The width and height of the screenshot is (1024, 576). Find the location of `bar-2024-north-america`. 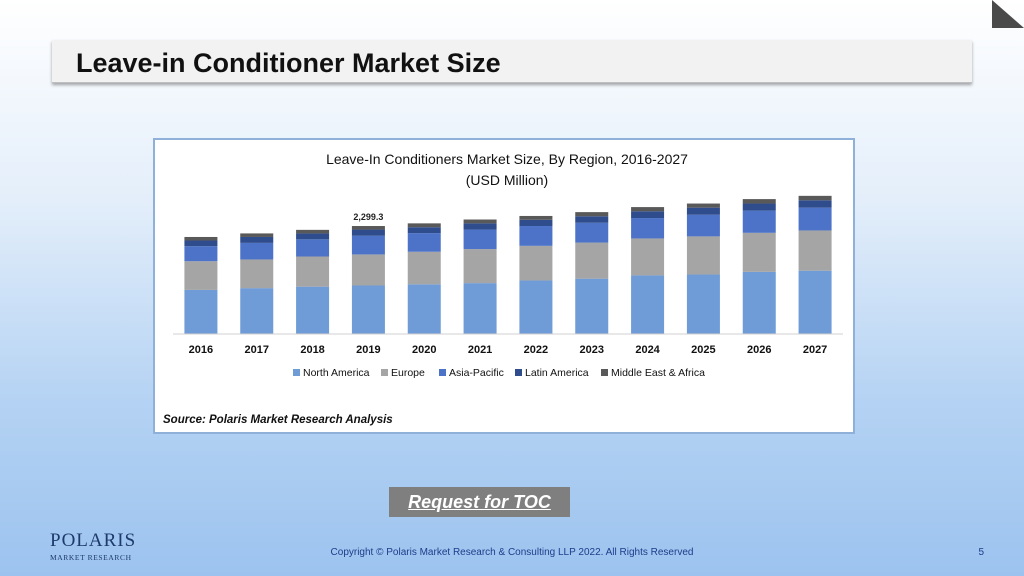

bar-2024-north-america is located at coordinates (648, 304).